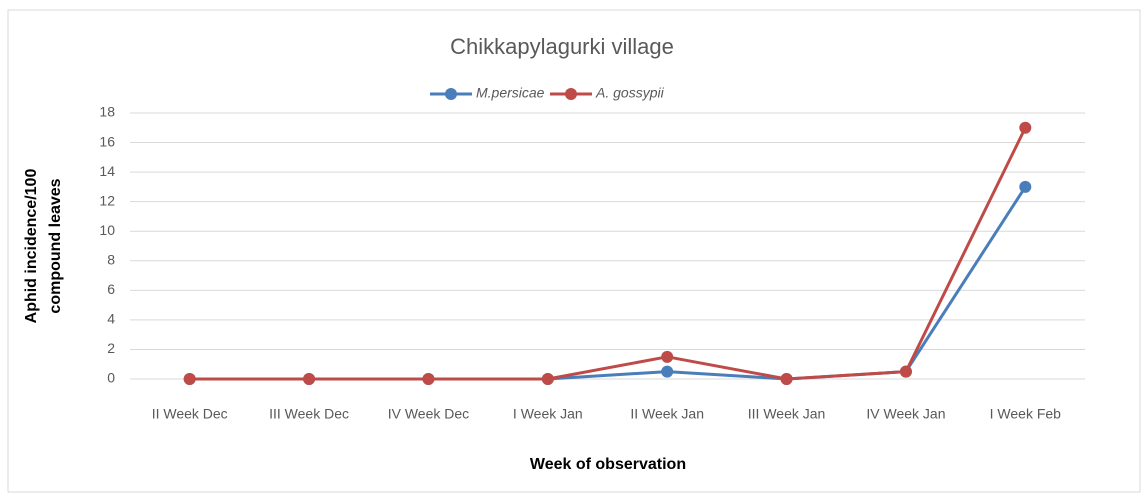 The height and width of the screenshot is (501, 1147). What do you see at coordinates (31, 246) in the screenshot?
I see `y-axis-title: Aphid incidence/100` at bounding box center [31, 246].